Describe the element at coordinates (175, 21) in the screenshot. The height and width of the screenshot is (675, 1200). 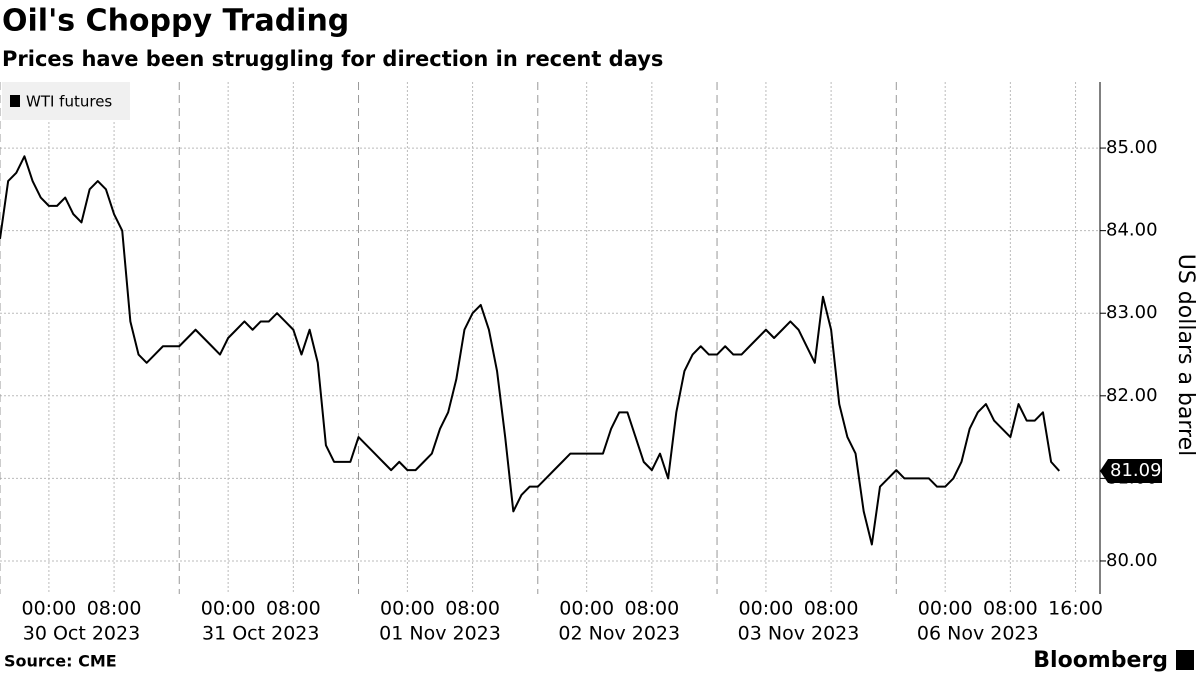
I see `chart-title: Oil's Choppy Trading` at that location.